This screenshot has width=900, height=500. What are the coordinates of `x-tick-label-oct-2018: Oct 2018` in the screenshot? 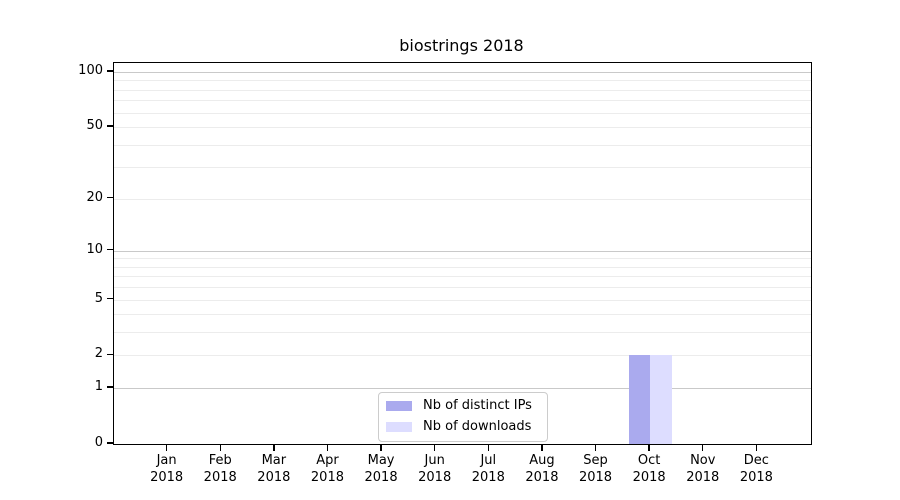 It's located at (649, 469).